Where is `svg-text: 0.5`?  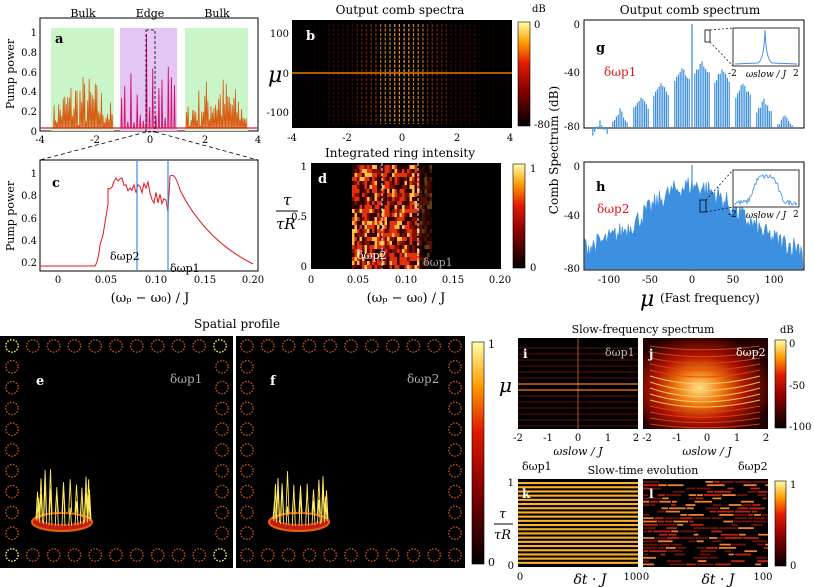 svg-text: 0.5 is located at coordinates (299, 217).